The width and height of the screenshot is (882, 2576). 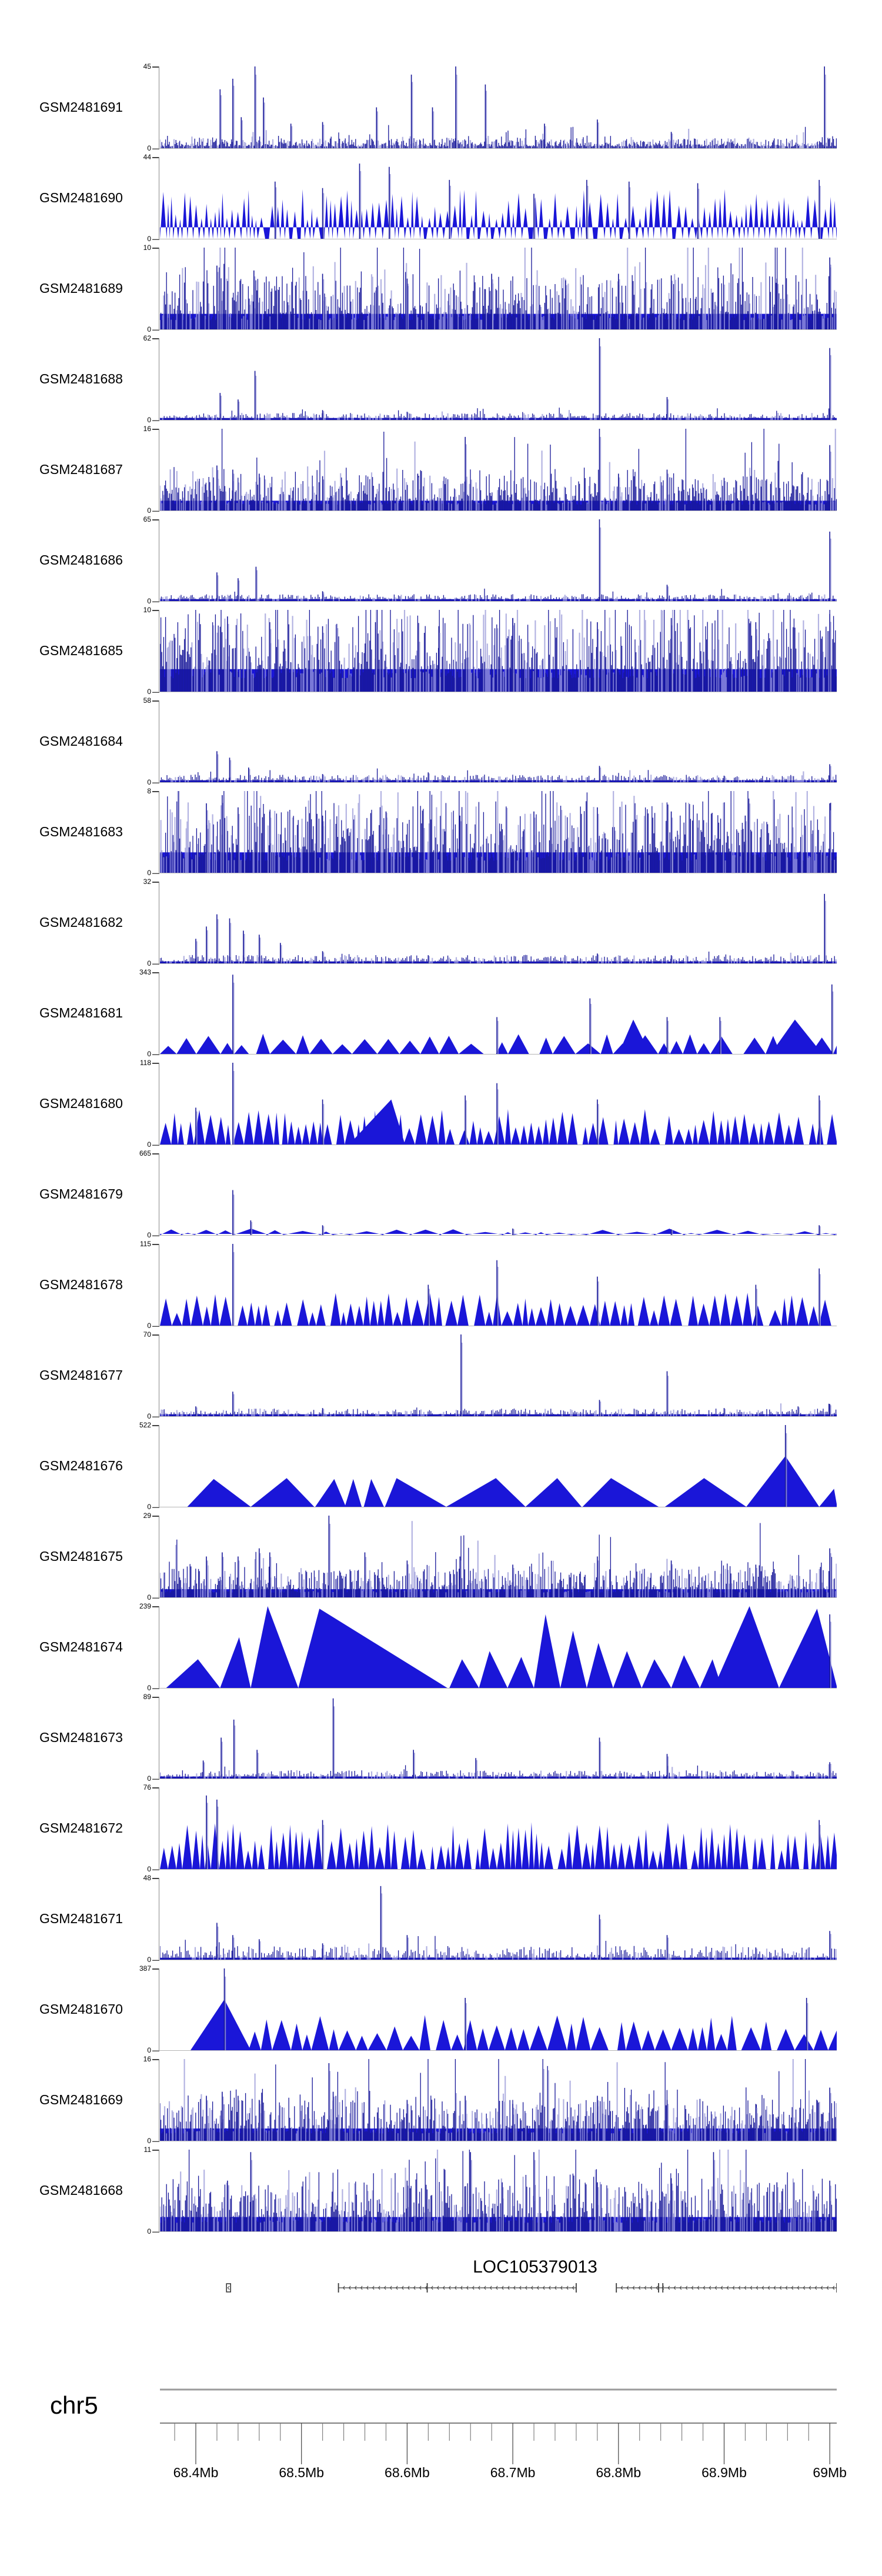 I want to click on track-label: GSM2481672, so click(x=81, y=1828).